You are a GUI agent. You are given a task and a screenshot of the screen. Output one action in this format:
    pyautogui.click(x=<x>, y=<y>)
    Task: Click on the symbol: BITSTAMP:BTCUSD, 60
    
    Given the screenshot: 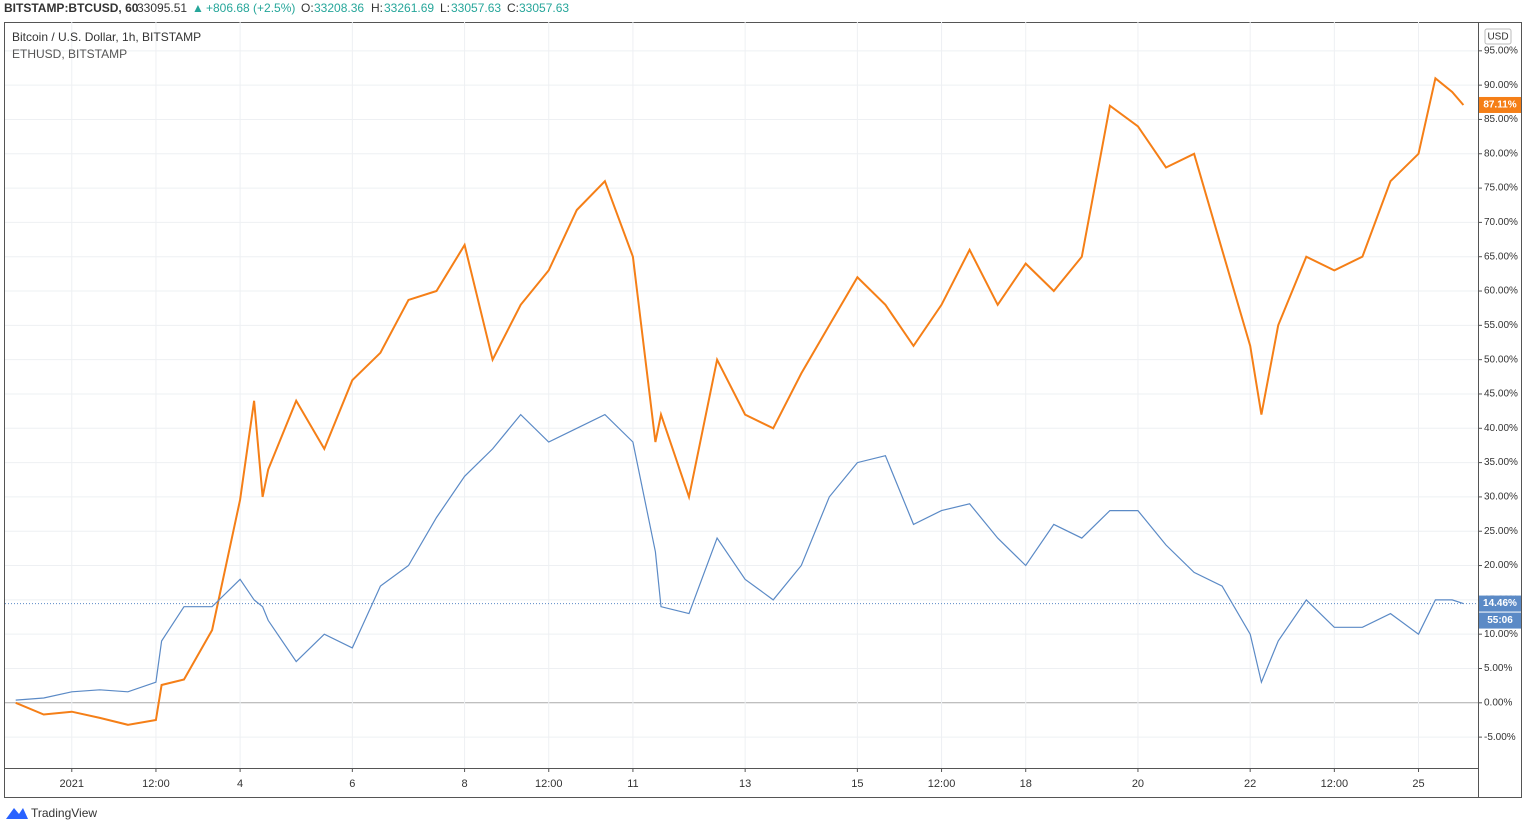 What is the action you would take?
    pyautogui.click(x=71, y=8)
    